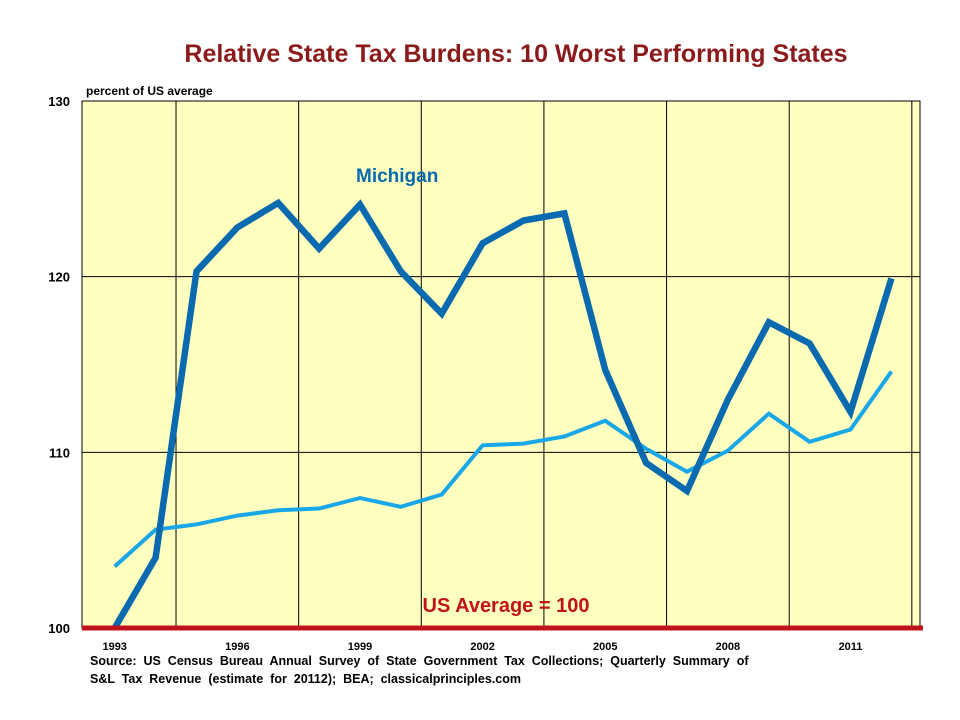 The image size is (960, 720). What do you see at coordinates (237, 647) in the screenshot?
I see `x-tick-1996: 1996` at bounding box center [237, 647].